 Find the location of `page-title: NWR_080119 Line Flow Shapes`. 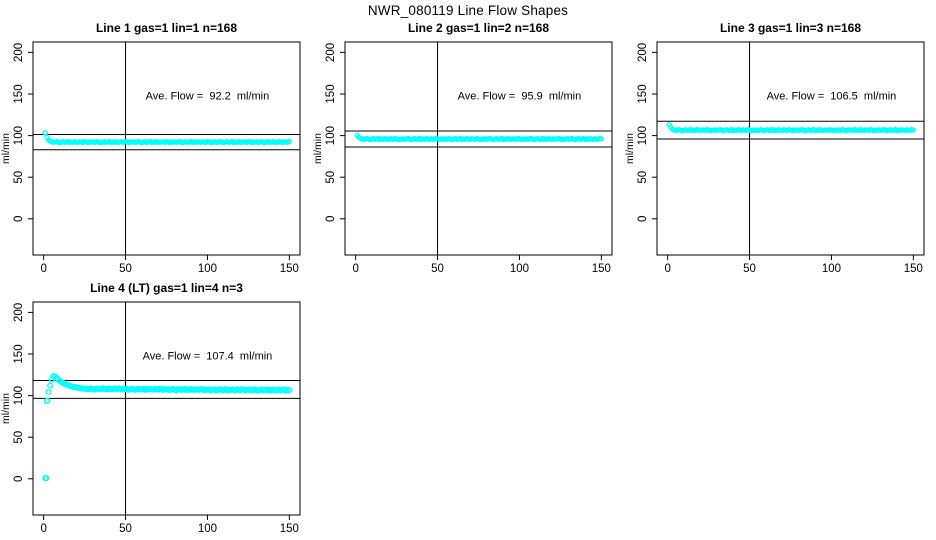

page-title: NWR_080119 Line Flow Shapes is located at coordinates (468, 10).